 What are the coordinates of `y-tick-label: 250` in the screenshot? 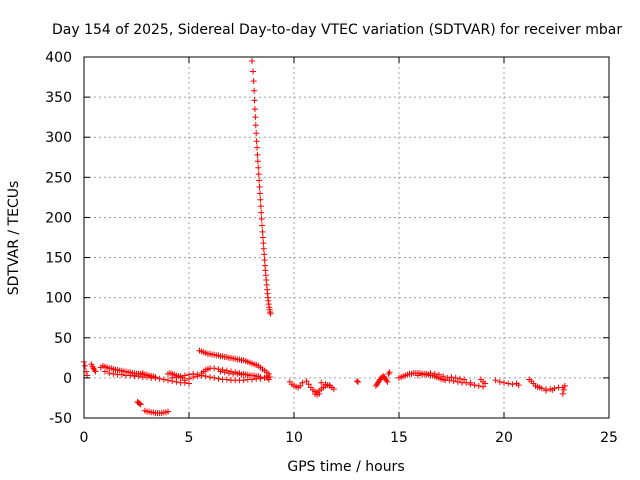 It's located at (58, 178).